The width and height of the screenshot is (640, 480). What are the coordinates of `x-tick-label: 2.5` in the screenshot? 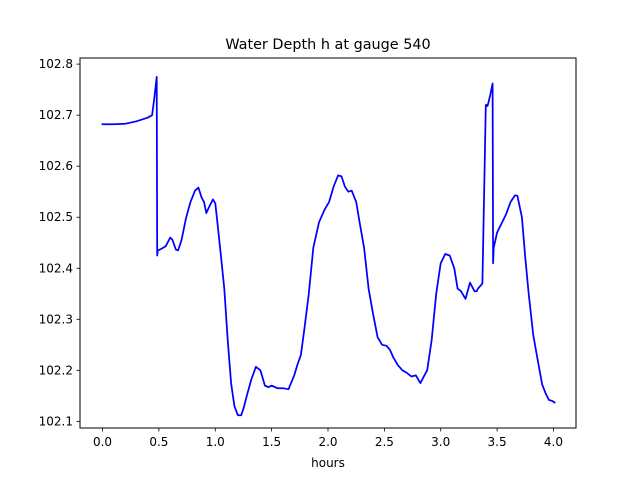 It's located at (384, 442).